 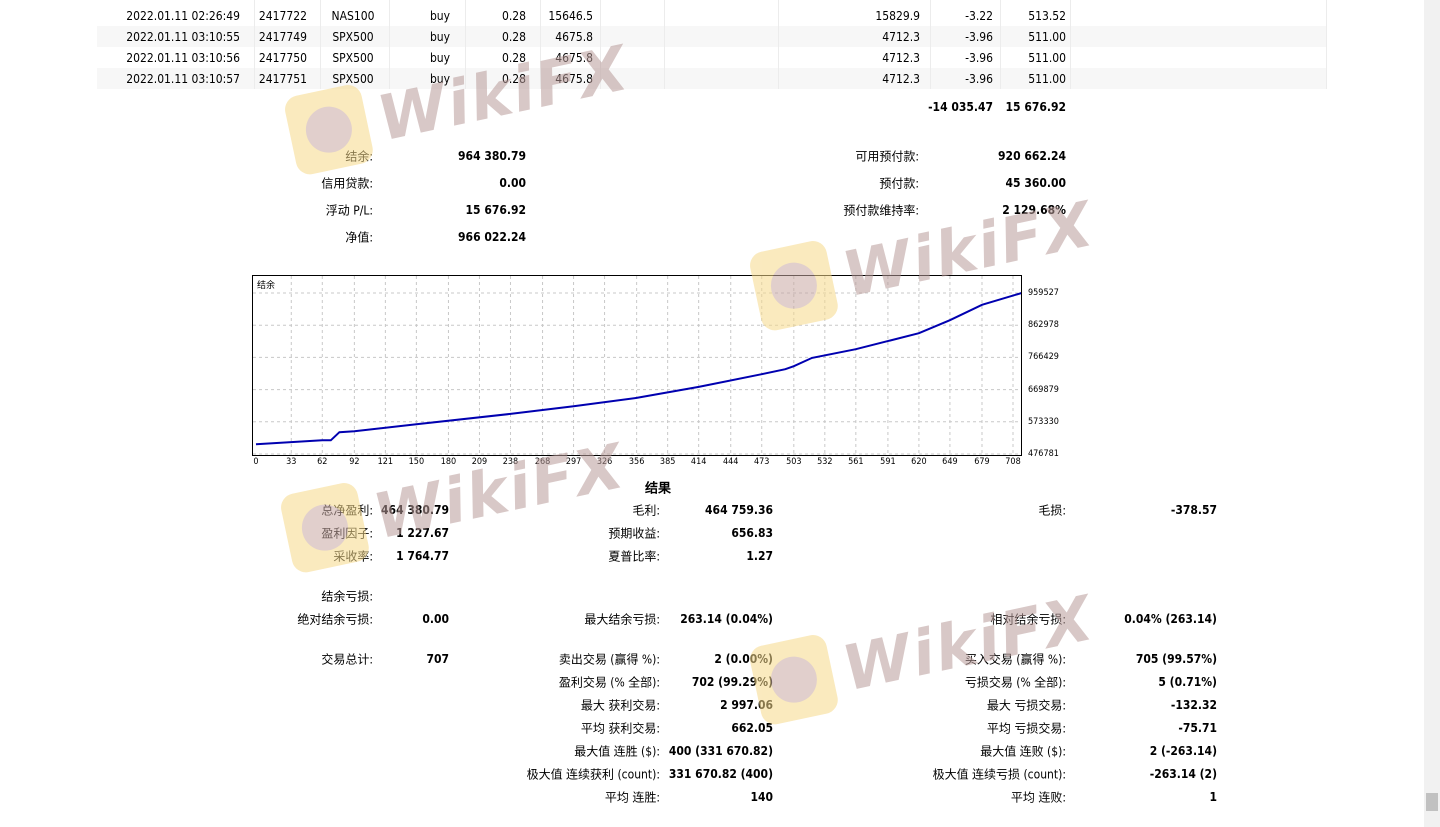 I want to click on max-cons-loss-label: 极大值 连续亏损 (count):, so click(x=999, y=774).